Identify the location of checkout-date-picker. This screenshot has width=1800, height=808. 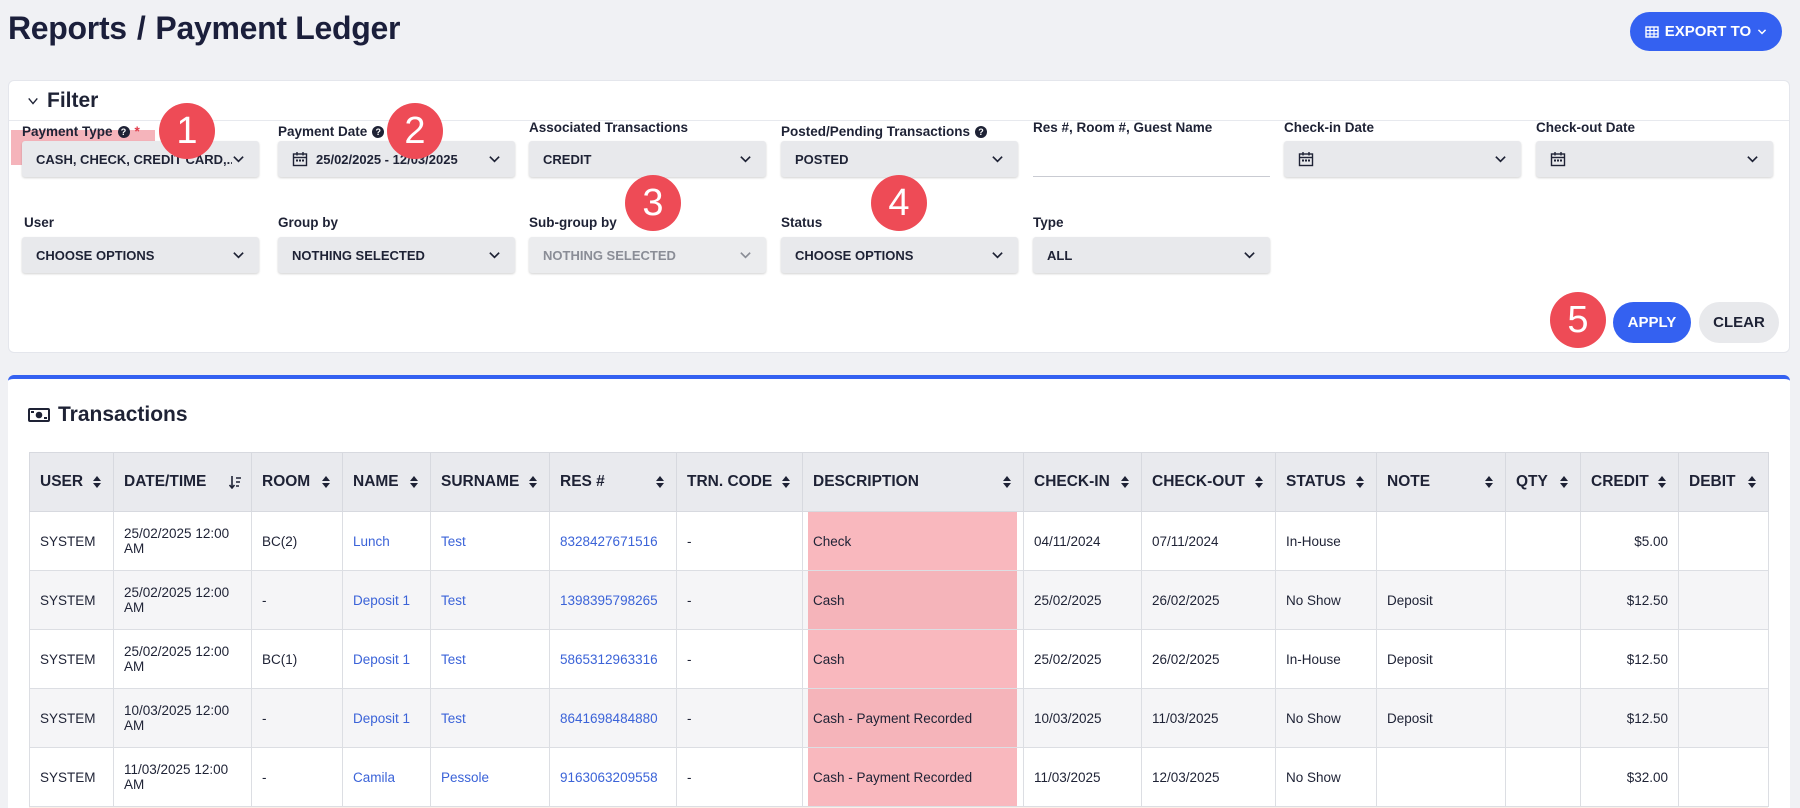
(1654, 159).